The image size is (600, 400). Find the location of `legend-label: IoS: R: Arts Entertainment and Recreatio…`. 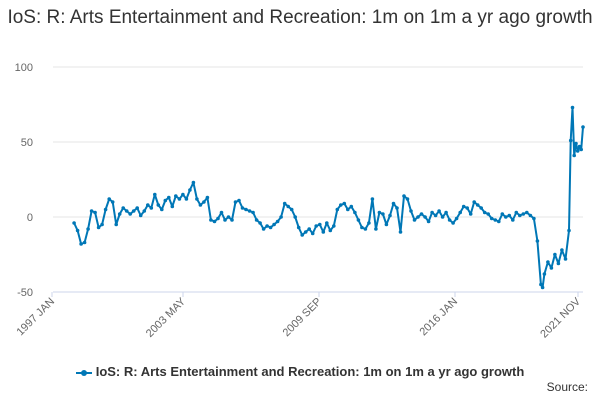

legend-label: IoS: R: Arts Entertainment and Recreatio… is located at coordinates (310, 371).